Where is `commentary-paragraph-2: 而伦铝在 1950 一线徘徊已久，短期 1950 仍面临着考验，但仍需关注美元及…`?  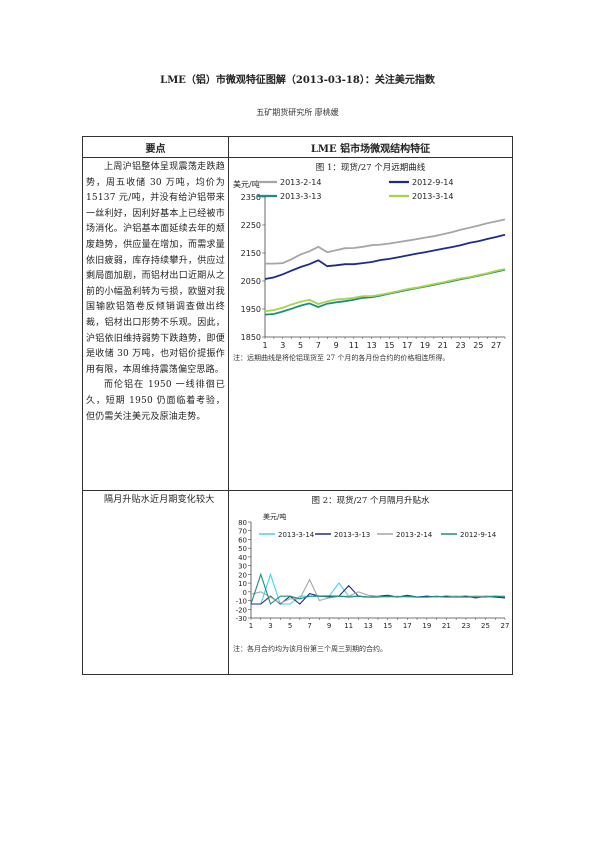 commentary-paragraph-2: 而伦铝在 1950 一线徘徊已久，短期 1950 仍面临着考验，但仍需关注美元及… is located at coordinates (155, 401).